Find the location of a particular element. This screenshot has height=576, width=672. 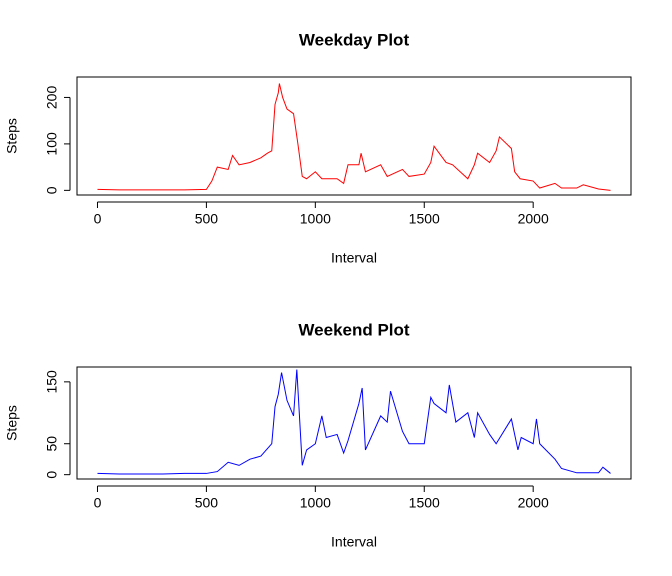

y-tick-label: 150 is located at coordinates (52, 382).